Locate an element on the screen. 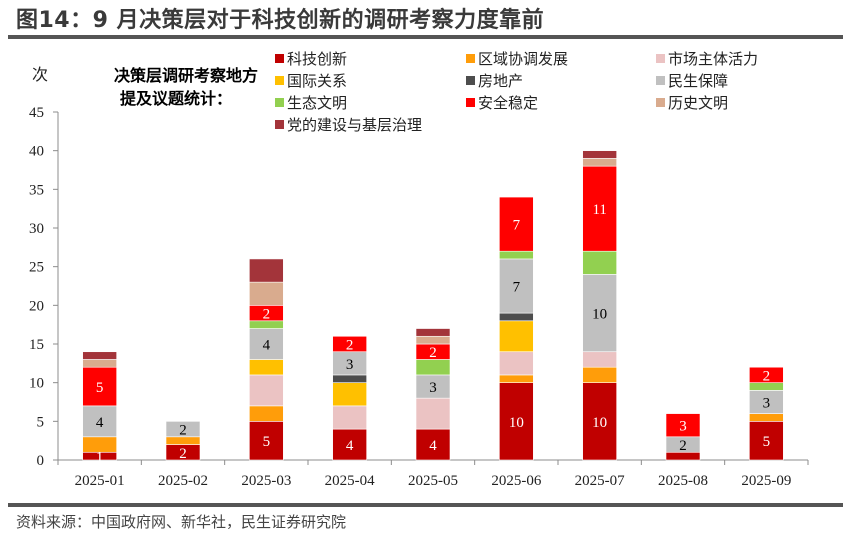  legend-label: 党的建设与基层治理 is located at coordinates (354, 125).